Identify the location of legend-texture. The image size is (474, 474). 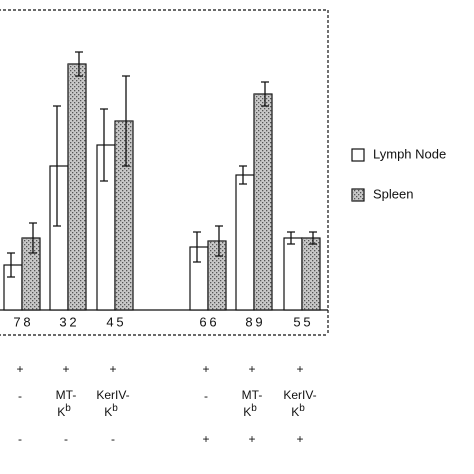
(358, 195).